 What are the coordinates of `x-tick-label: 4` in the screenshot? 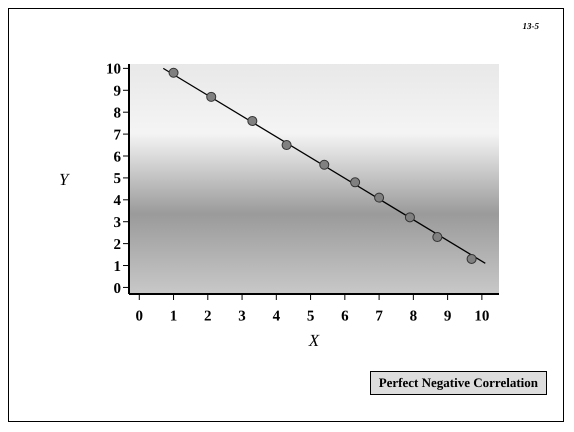 It's located at (276, 316).